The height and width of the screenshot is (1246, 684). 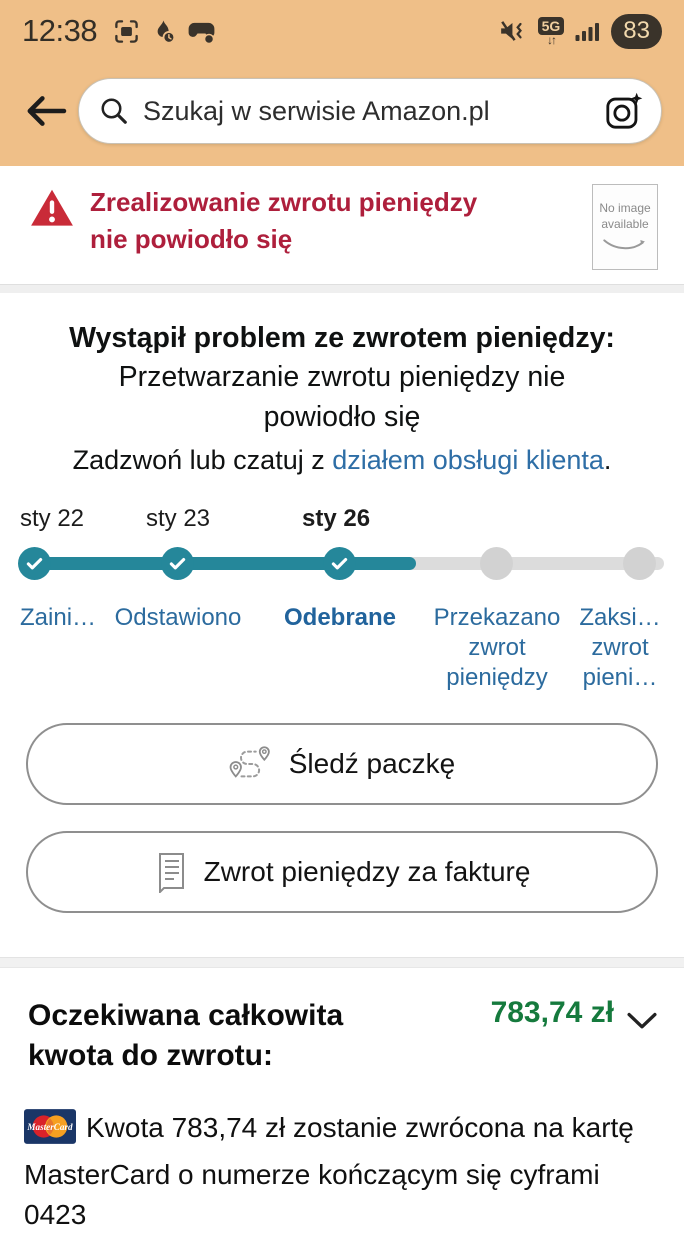 What do you see at coordinates (201, 31) in the screenshot?
I see `game-controller-icon` at bounding box center [201, 31].